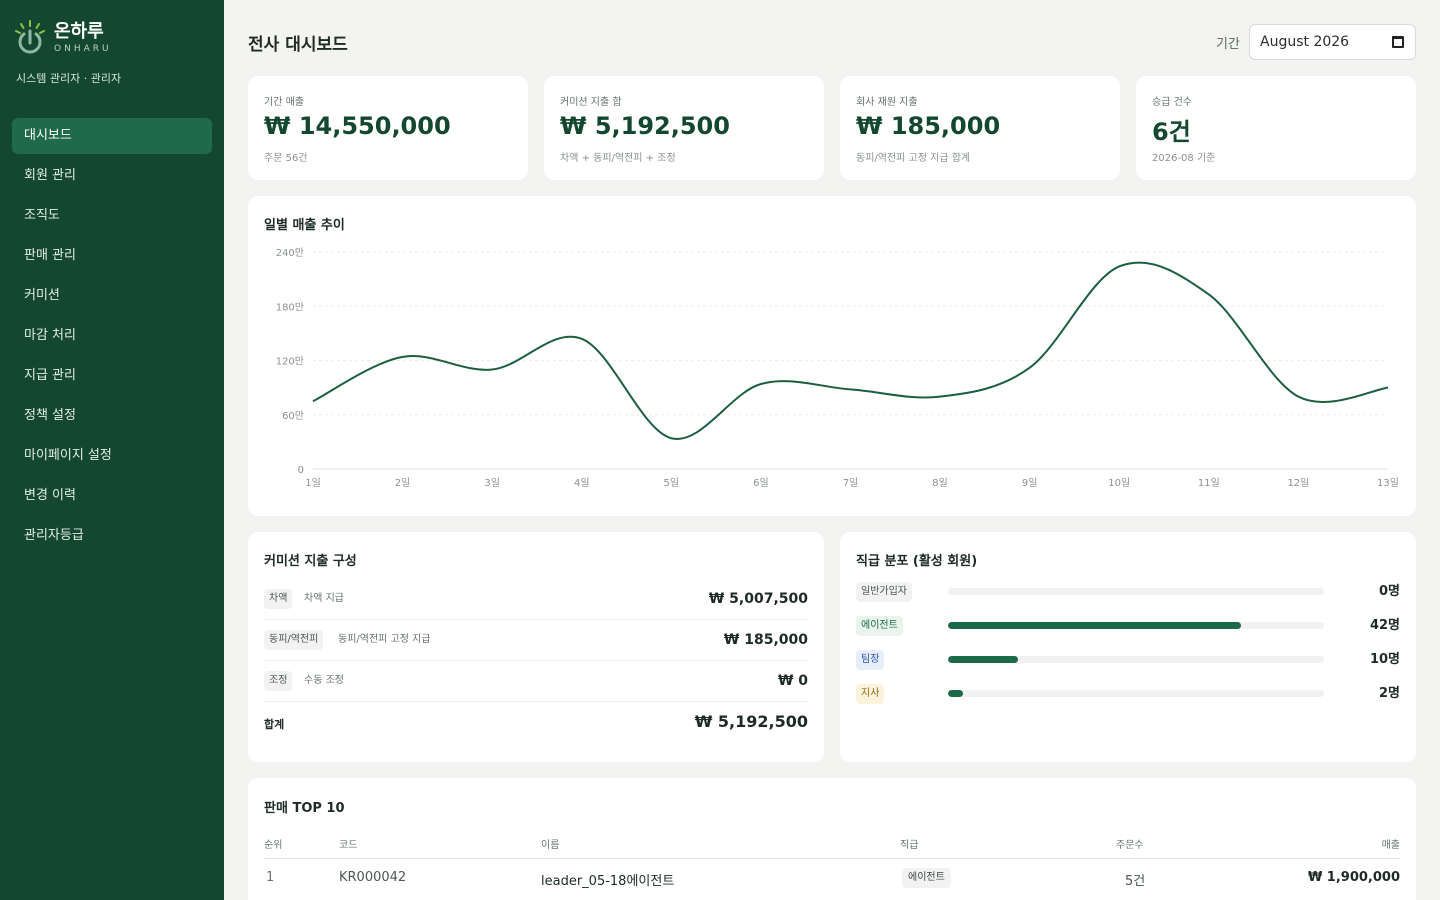 This screenshot has width=1440, height=900. I want to click on sidebar-item-closing: 마감 처리, so click(50, 335).